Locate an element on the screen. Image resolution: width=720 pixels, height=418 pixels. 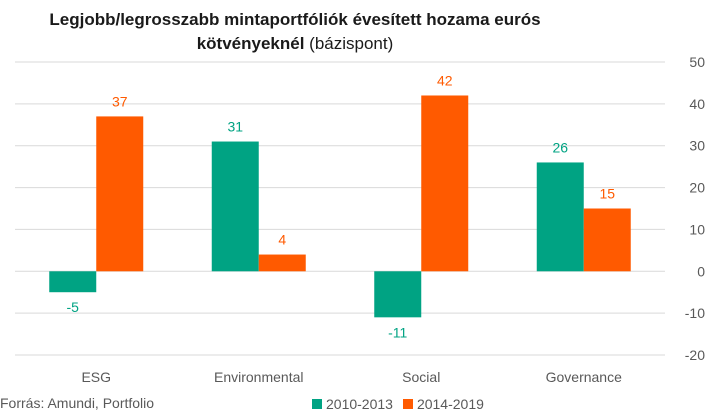
legend-item-series-2: 2014-2019 is located at coordinates (443, 404).